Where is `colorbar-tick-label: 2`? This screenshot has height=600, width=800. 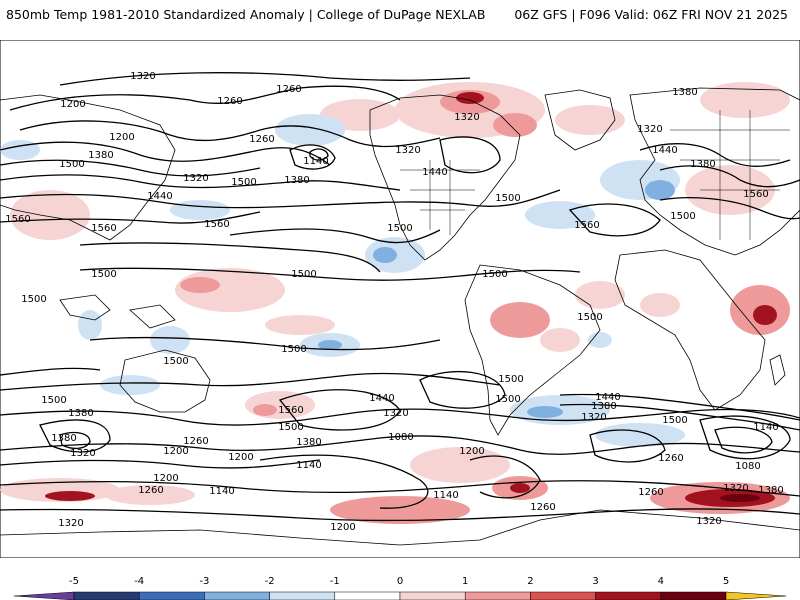
colorbar-tick-label: 2 is located at coordinates (530, 581).